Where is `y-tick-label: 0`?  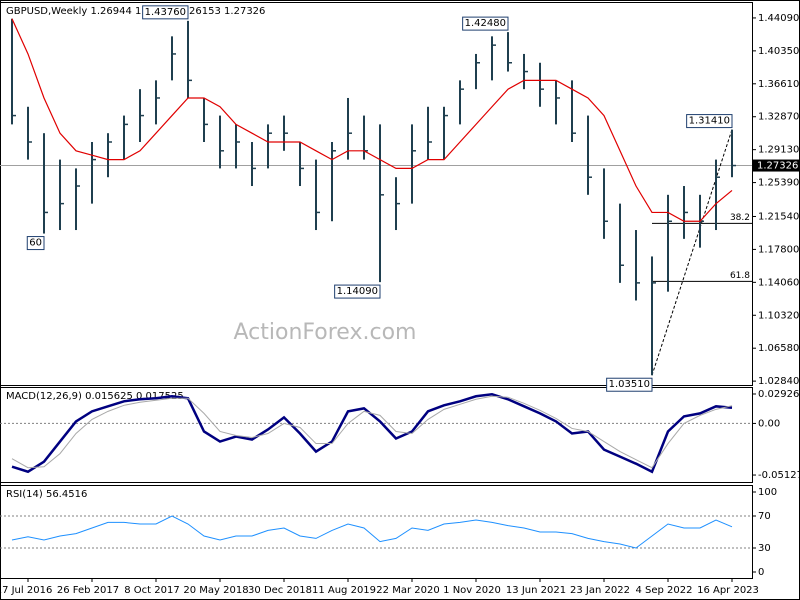
y-tick-label: 0 is located at coordinates (761, 572).